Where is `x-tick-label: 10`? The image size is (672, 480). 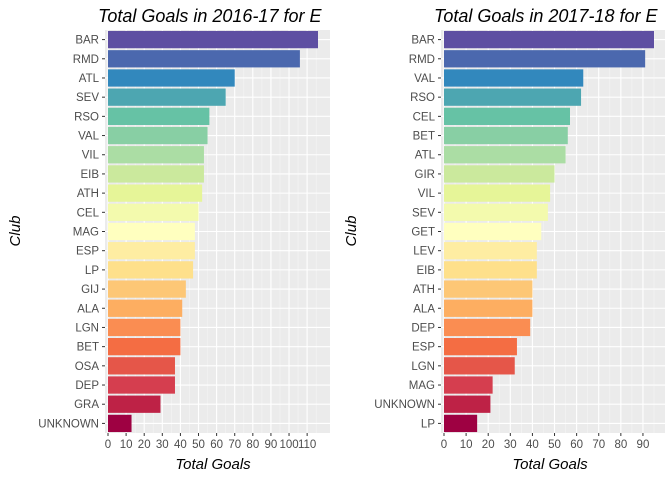 x-tick-label: 10 is located at coordinates (466, 445).